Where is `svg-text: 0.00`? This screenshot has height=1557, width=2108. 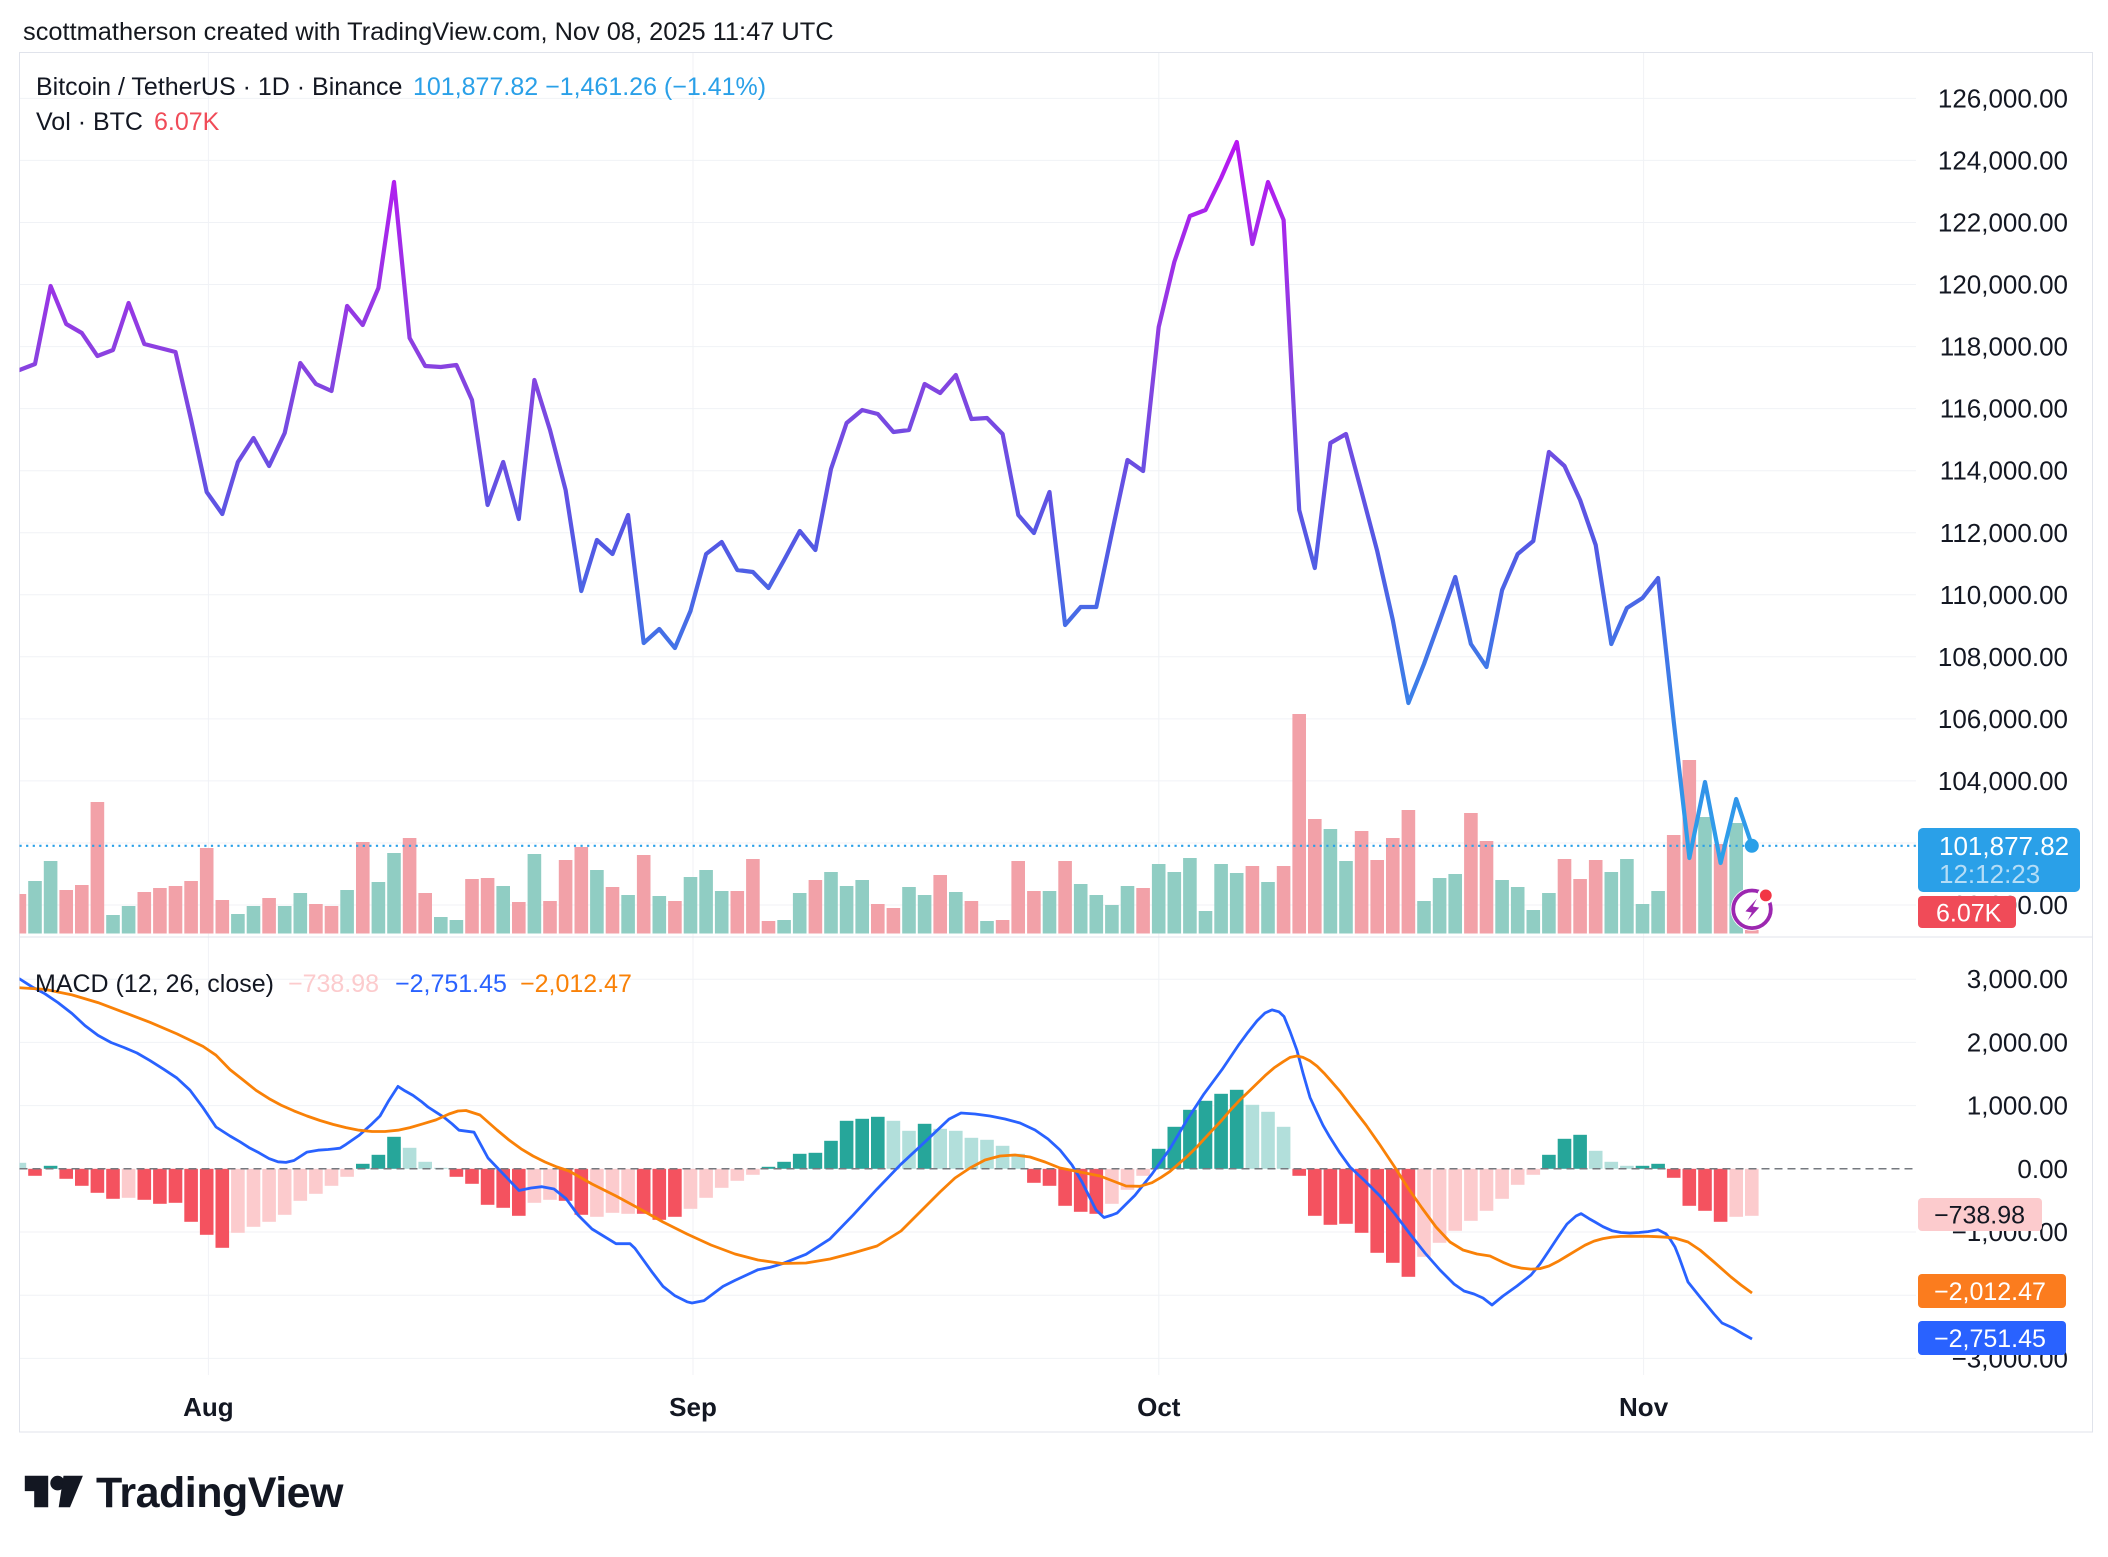
svg-text: 0.00 is located at coordinates (2042, 1169).